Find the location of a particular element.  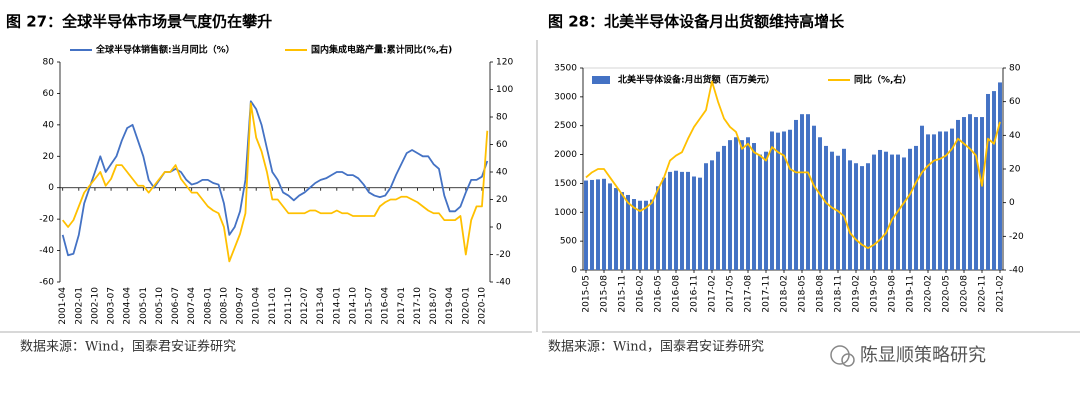

x-tick-label: 2015-07 is located at coordinates (370, 306).